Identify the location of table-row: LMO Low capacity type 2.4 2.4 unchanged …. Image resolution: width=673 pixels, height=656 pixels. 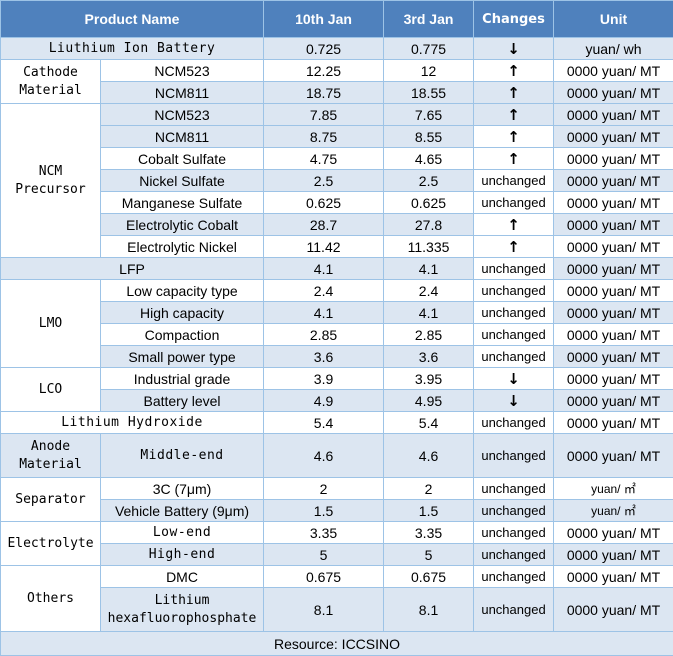
(337, 291).